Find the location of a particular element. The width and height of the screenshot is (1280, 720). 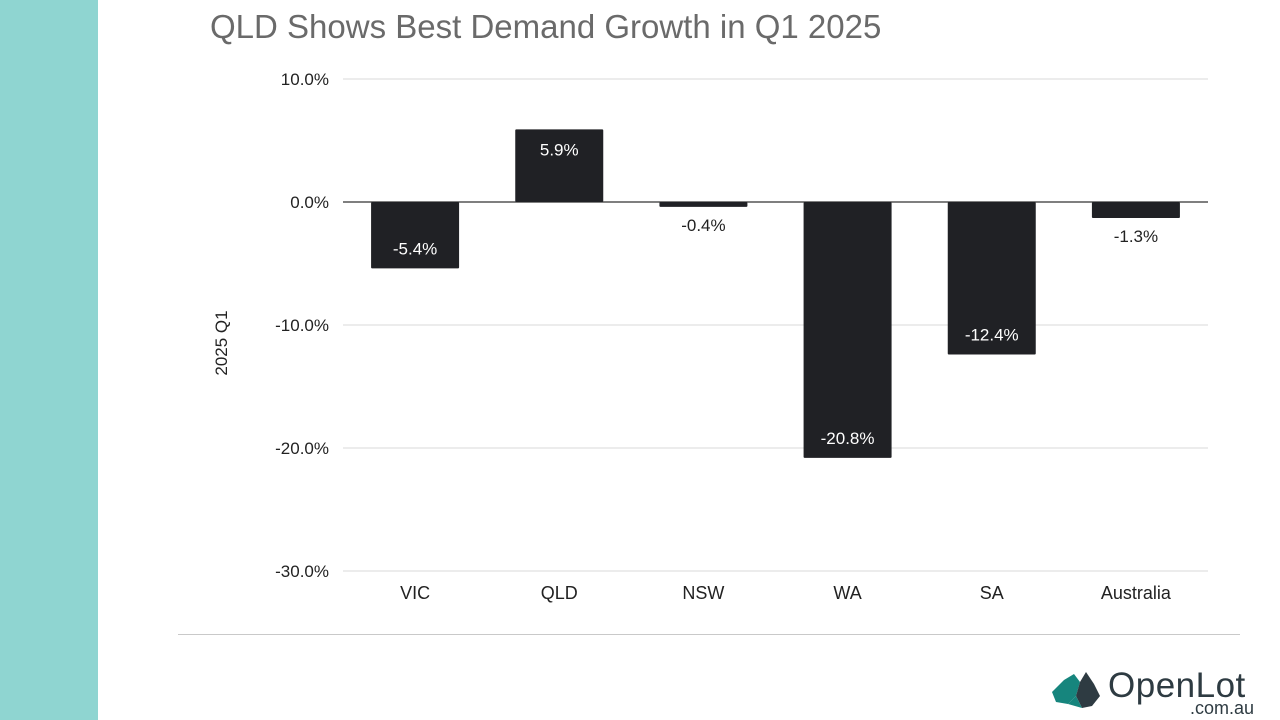

y-tick-label: -30.0% is located at coordinates (302, 571).